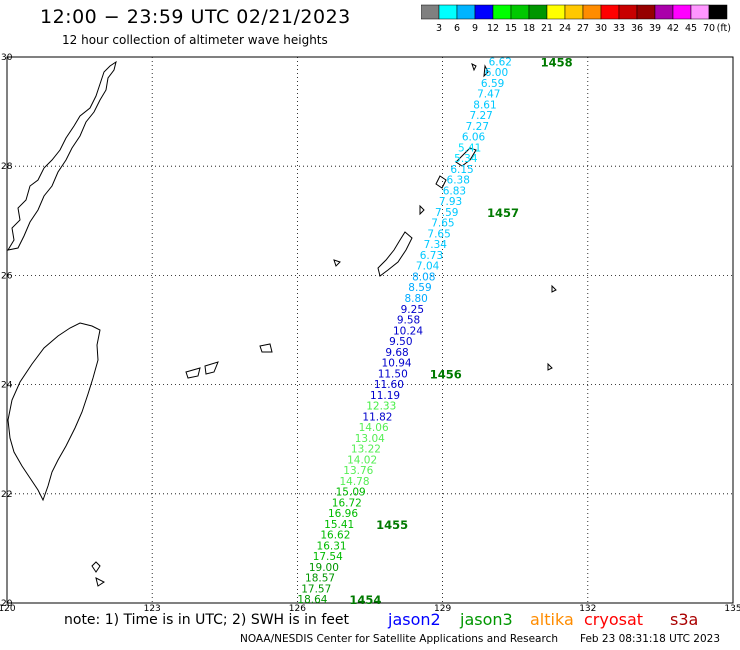  What do you see at coordinates (358, 471) in the screenshot?
I see `wave-height-value: 13.76` at bounding box center [358, 471].